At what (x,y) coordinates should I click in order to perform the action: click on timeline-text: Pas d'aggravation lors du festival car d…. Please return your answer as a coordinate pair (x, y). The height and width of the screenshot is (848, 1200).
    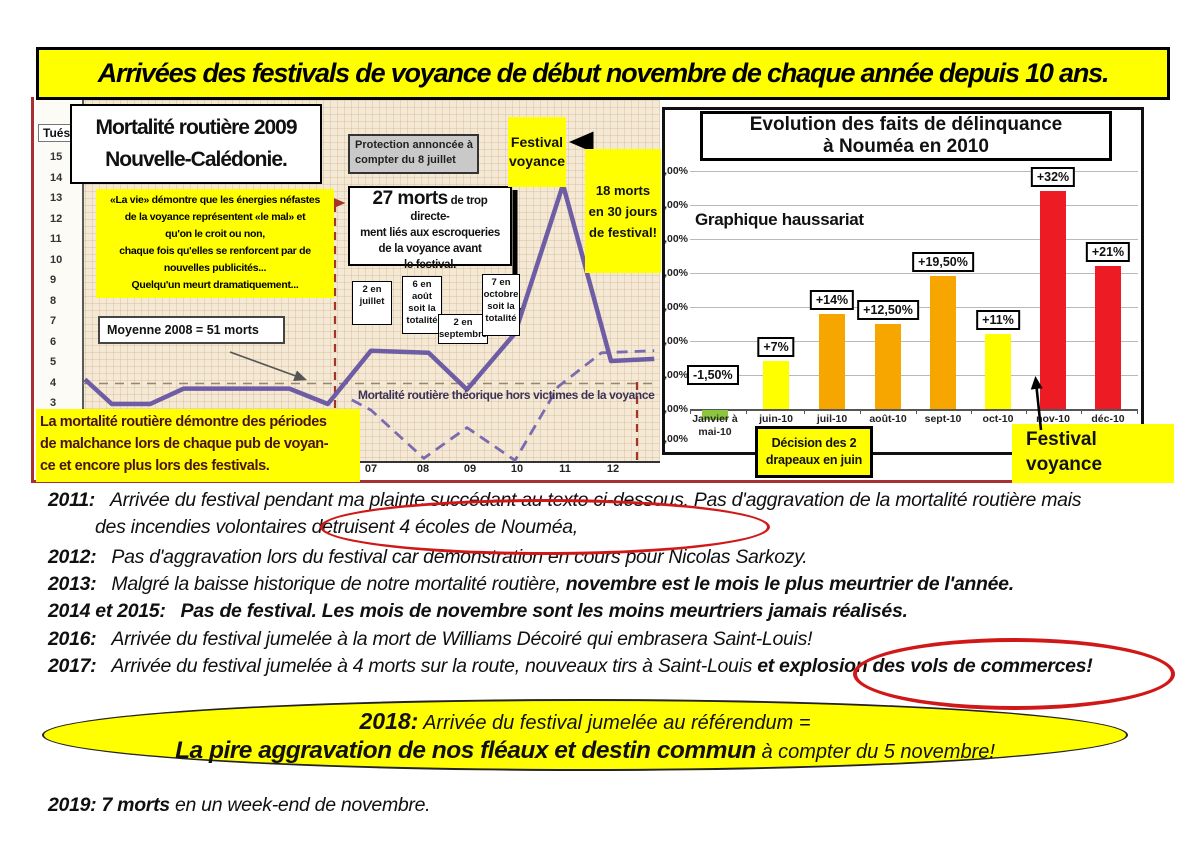
    Looking at the image, I should click on (459, 557).